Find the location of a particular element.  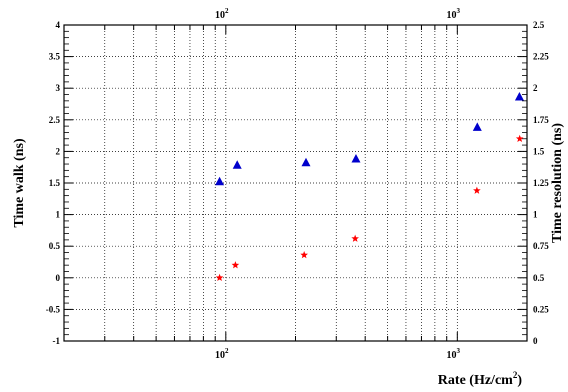

y-left-tick-label: 2.5 is located at coordinates (55, 120).